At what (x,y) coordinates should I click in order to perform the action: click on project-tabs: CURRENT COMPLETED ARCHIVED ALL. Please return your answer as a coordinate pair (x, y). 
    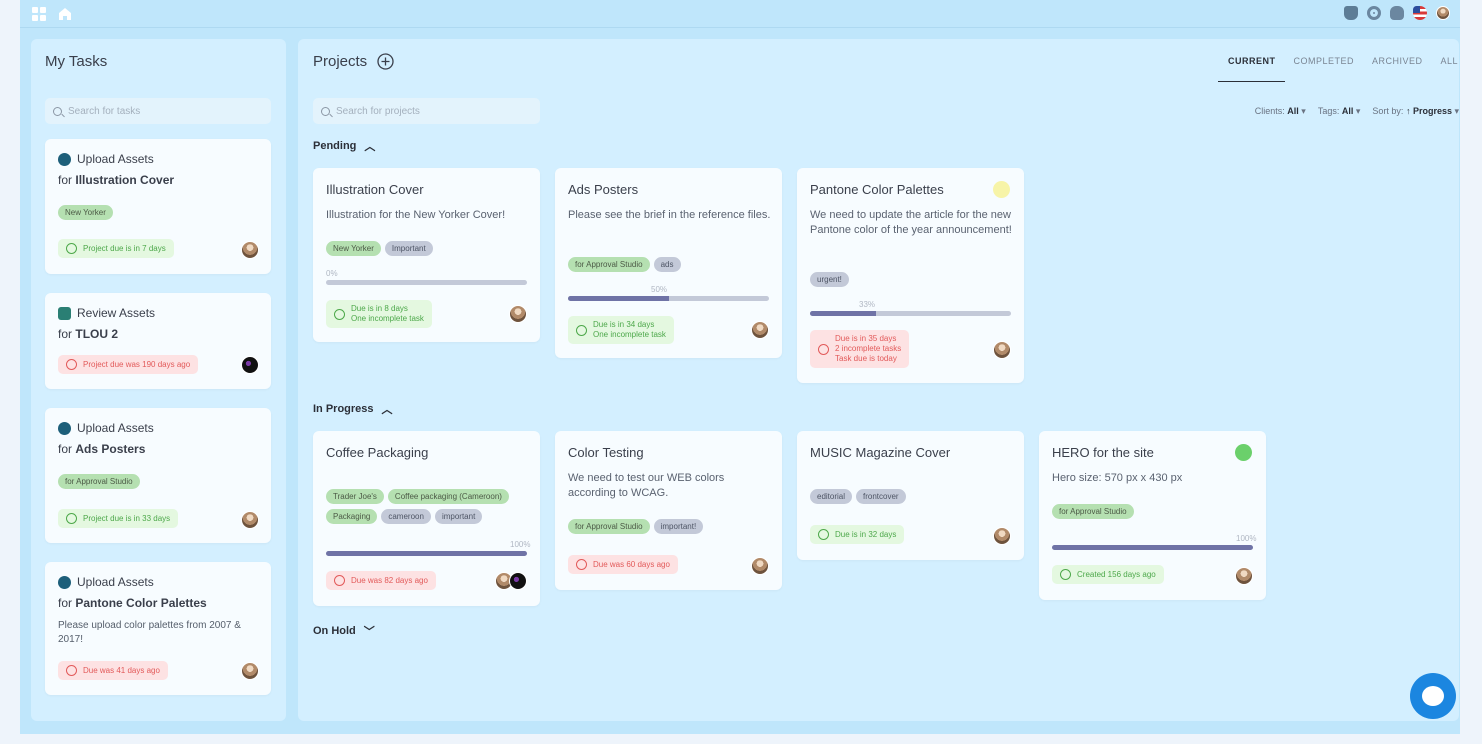
    Looking at the image, I should click on (1338, 69).